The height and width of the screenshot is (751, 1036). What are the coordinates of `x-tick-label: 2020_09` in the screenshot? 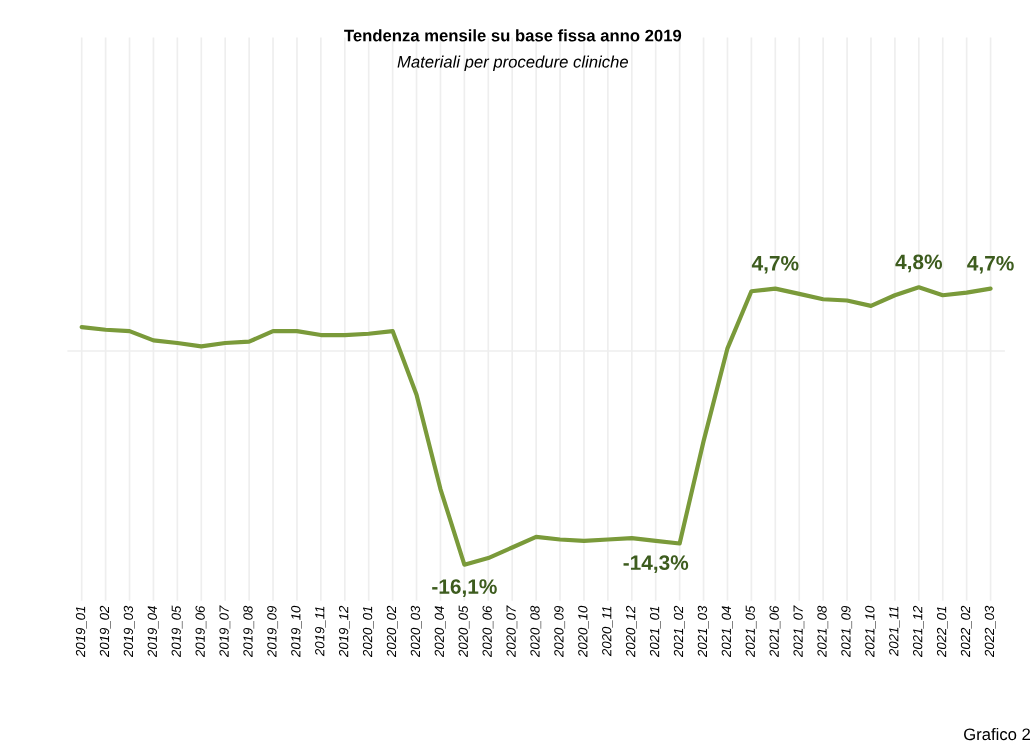 It's located at (560, 631).